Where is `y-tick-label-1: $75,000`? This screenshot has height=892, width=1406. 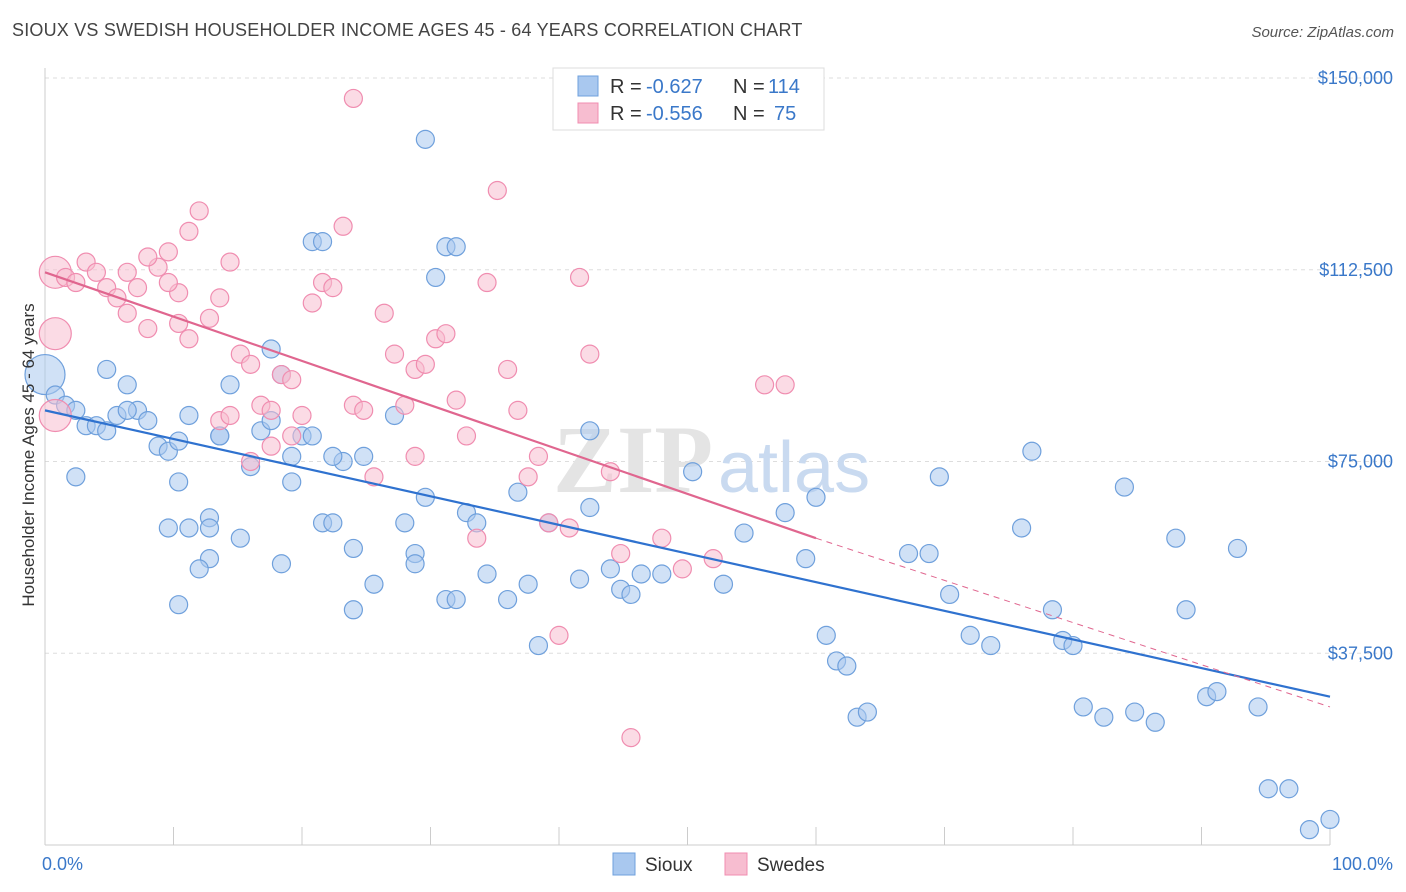 y-tick-label-1: $75,000 is located at coordinates (1360, 462).